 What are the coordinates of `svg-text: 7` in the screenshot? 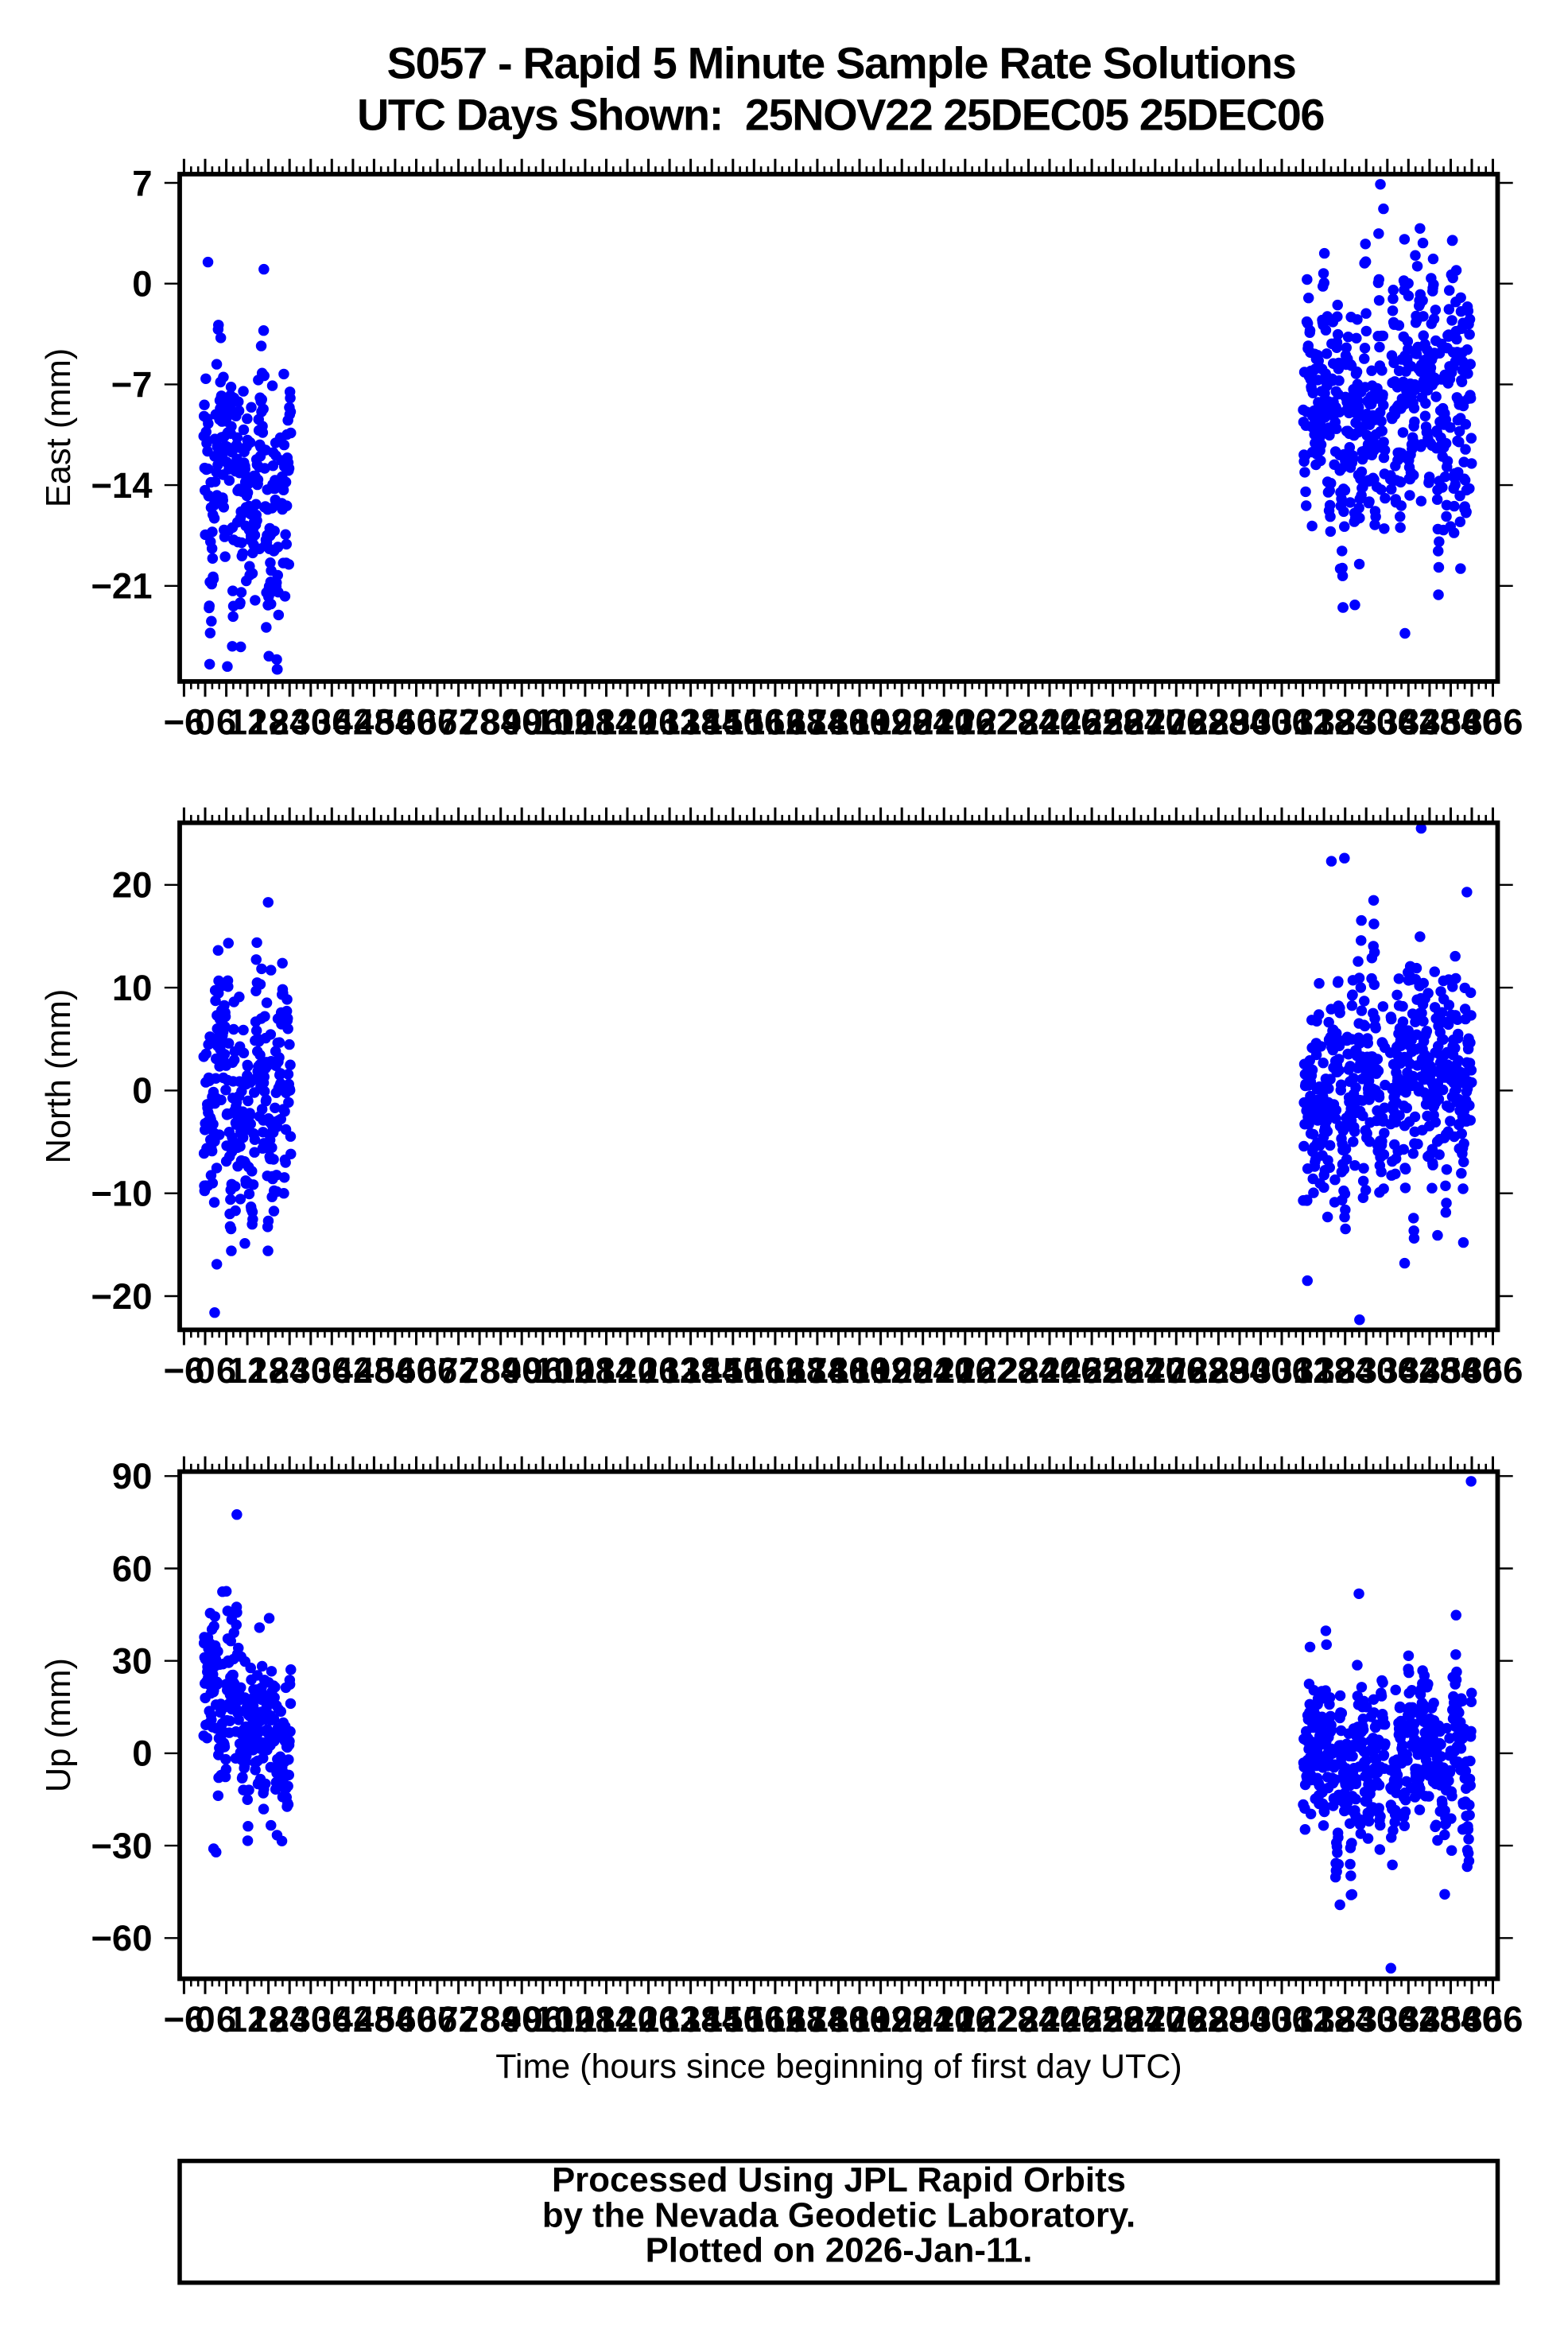 It's located at (142, 183).